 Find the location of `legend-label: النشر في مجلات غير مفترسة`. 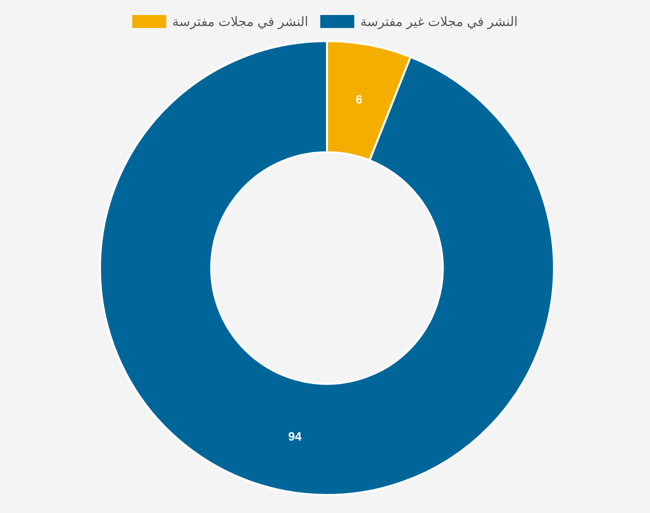

legend-label: النشر في مجلات غير مفترسة is located at coordinates (439, 22).